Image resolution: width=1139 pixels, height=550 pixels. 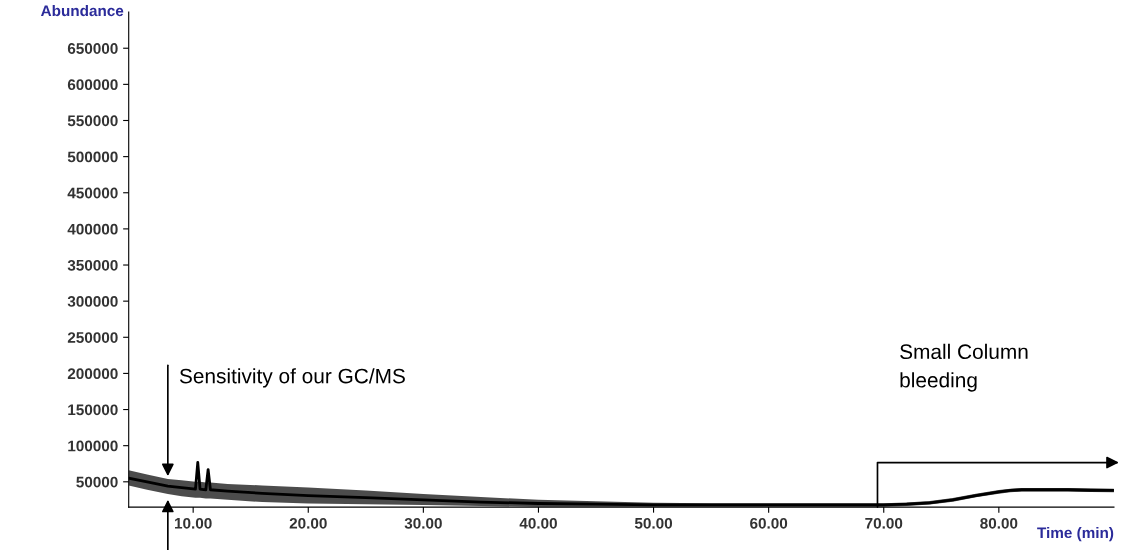 I want to click on y-tick-label: 100000, so click(x=93, y=446).